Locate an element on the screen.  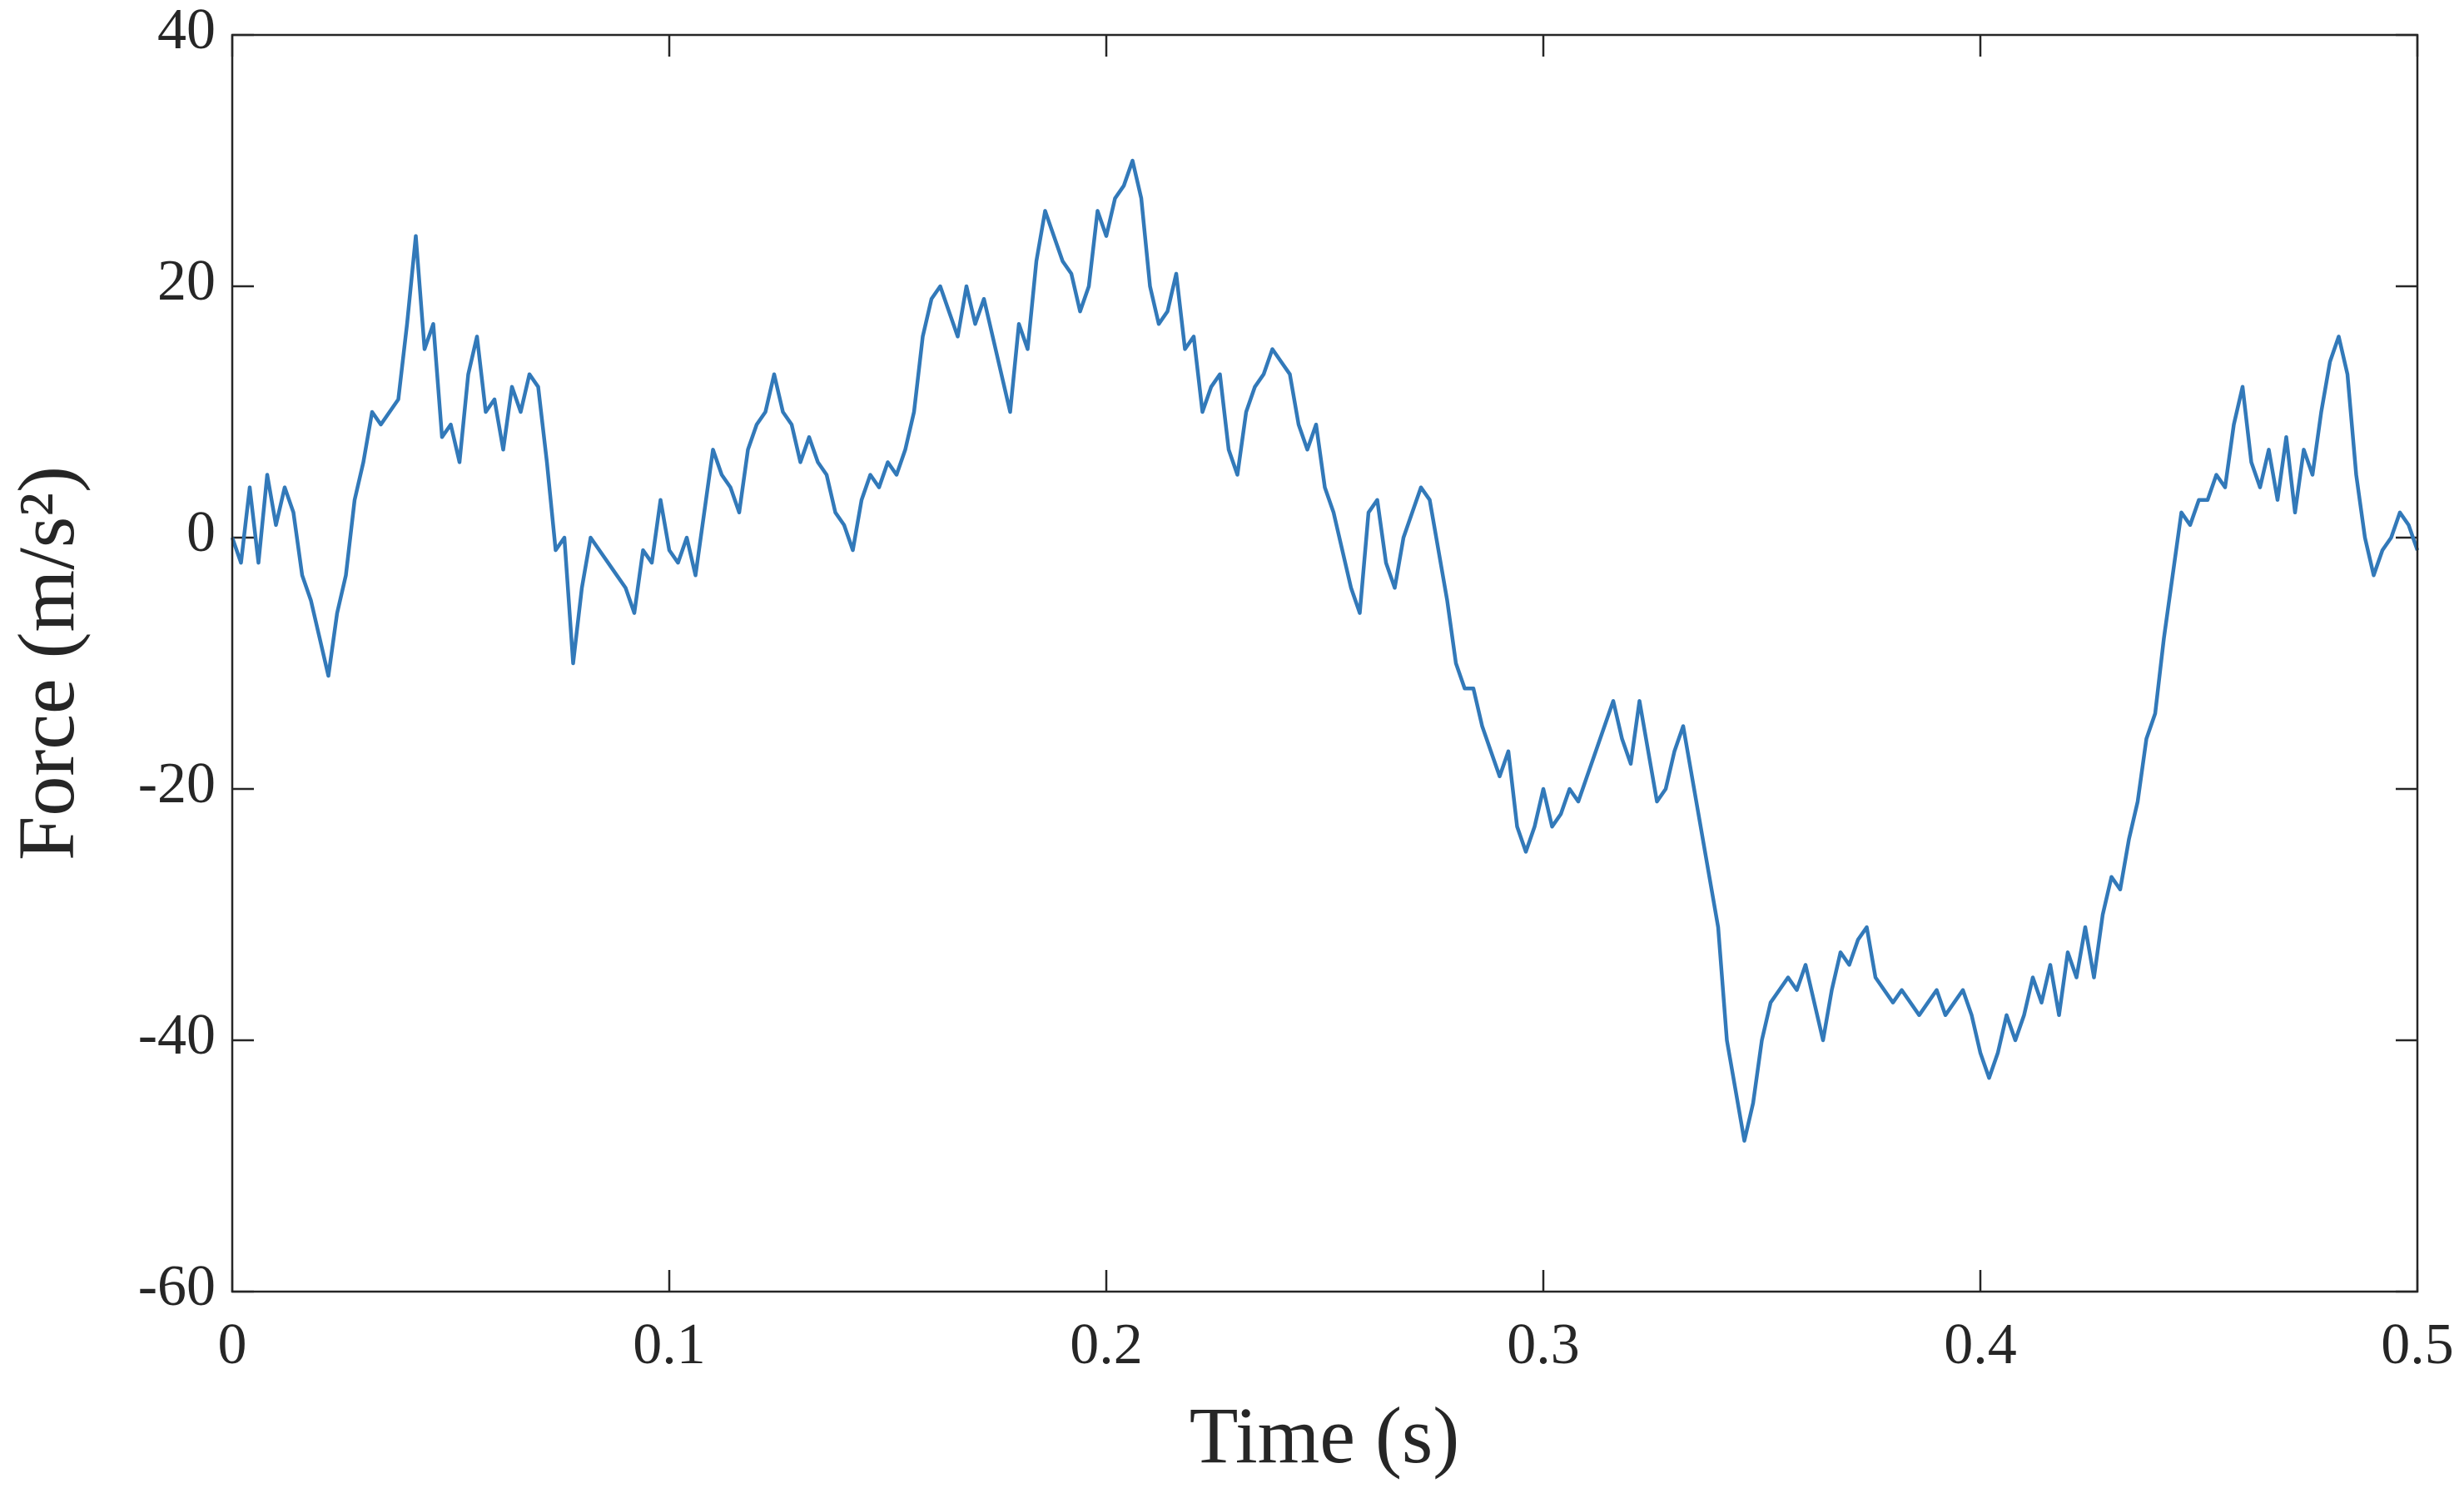
x-tick-label: 0.5 is located at coordinates (2417, 1344).